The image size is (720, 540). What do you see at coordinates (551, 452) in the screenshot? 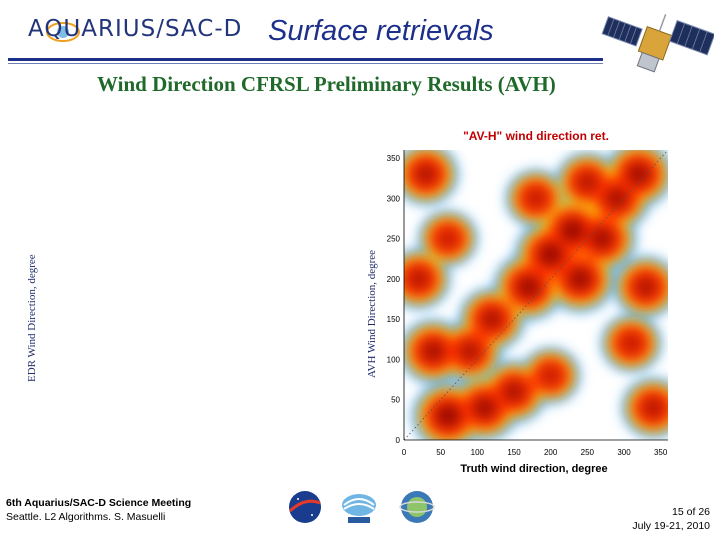
I see `x-tick-label: 200` at bounding box center [551, 452].